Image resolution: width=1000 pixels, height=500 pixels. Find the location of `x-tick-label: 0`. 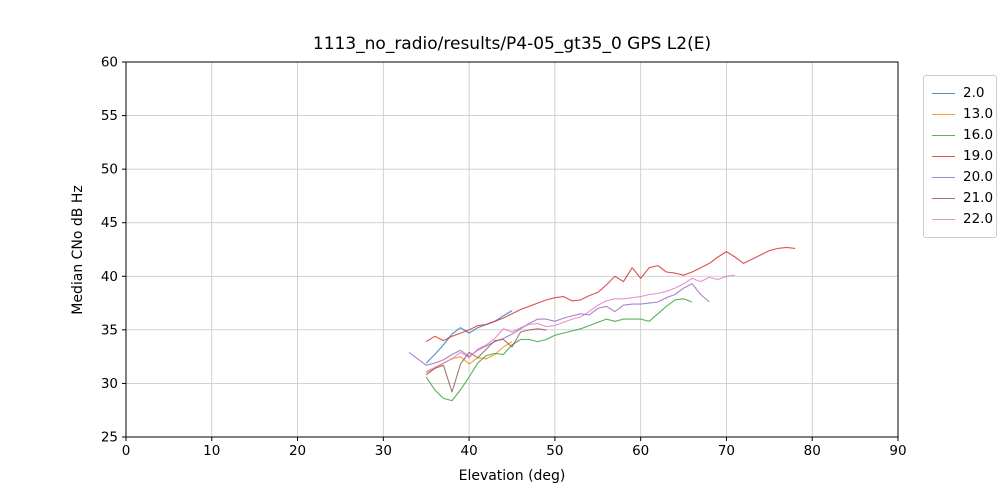

x-tick-label: 0 is located at coordinates (126, 451).